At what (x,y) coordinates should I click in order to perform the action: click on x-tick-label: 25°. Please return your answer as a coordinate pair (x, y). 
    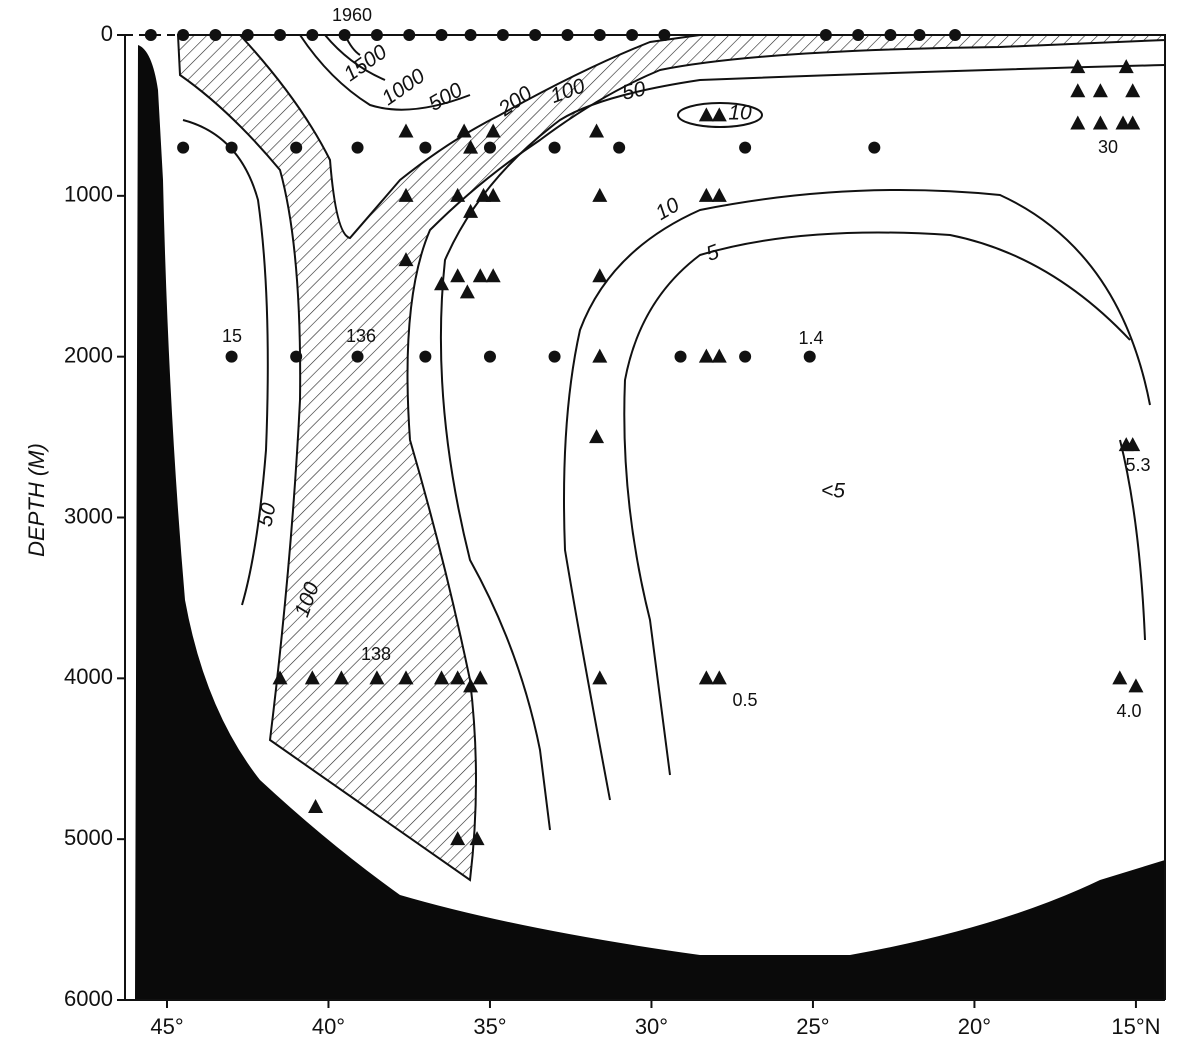
    Looking at the image, I should click on (812, 1026).